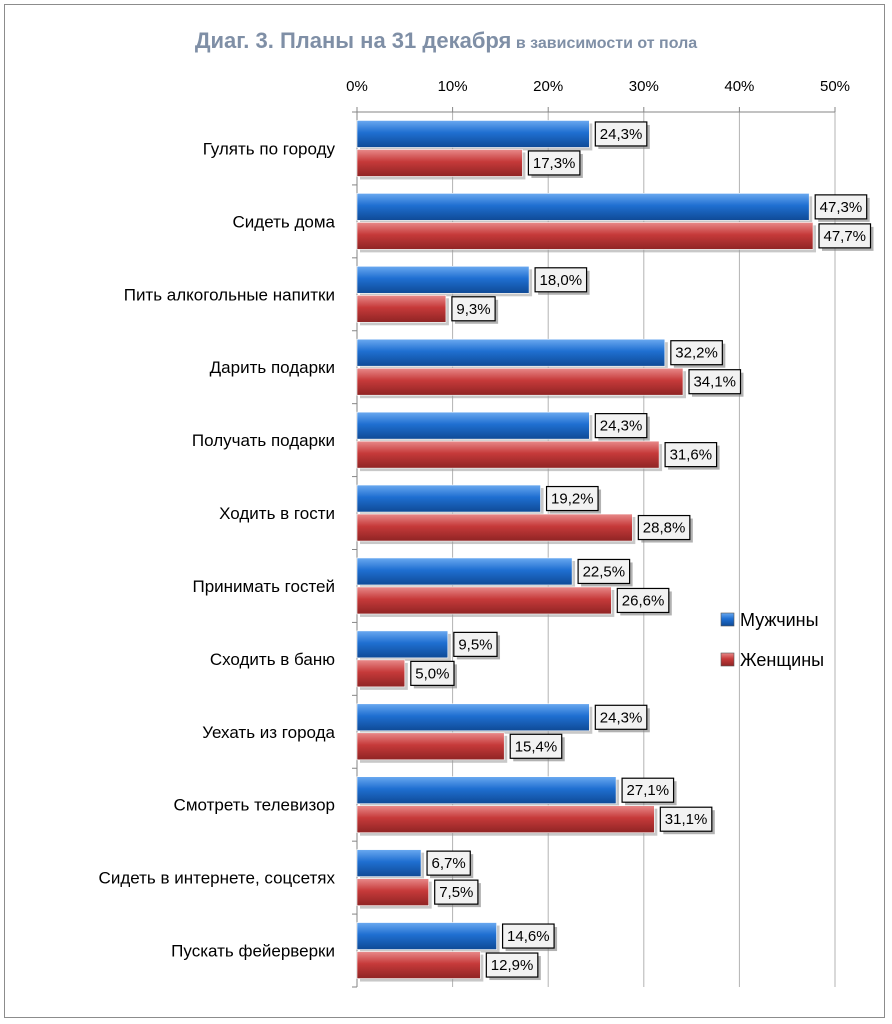 The width and height of the screenshot is (892, 1024). I want to click on legend-swatch-men, so click(727, 619).